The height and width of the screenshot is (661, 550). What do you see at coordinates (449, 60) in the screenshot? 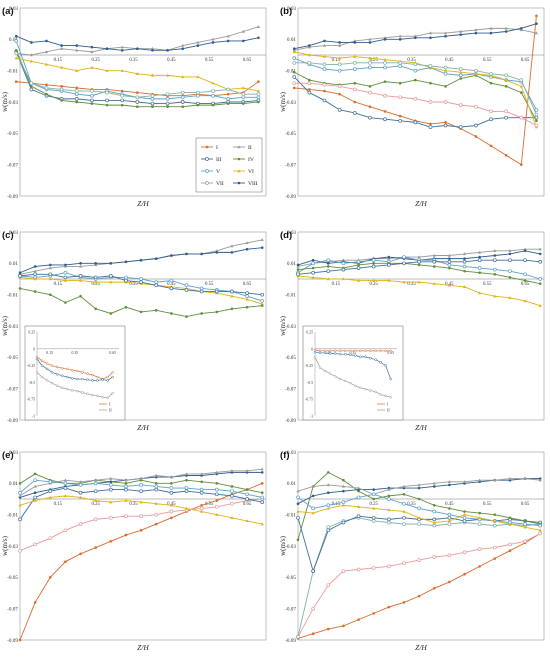
I see `x-tick-label: 0.45` at bounding box center [449, 60].